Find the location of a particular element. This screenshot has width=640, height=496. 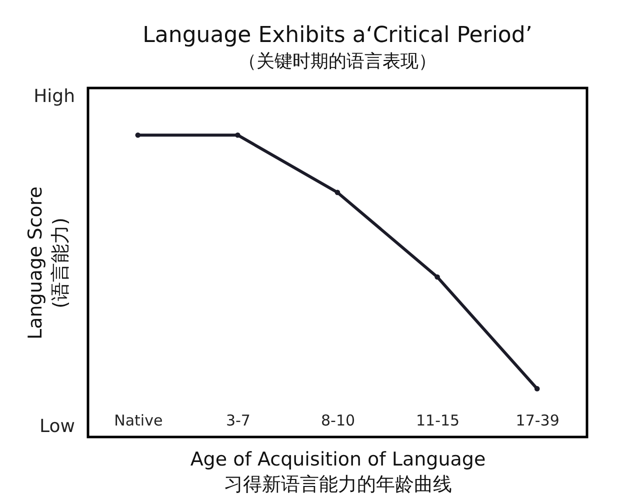

text: Low is located at coordinates (57, 426).